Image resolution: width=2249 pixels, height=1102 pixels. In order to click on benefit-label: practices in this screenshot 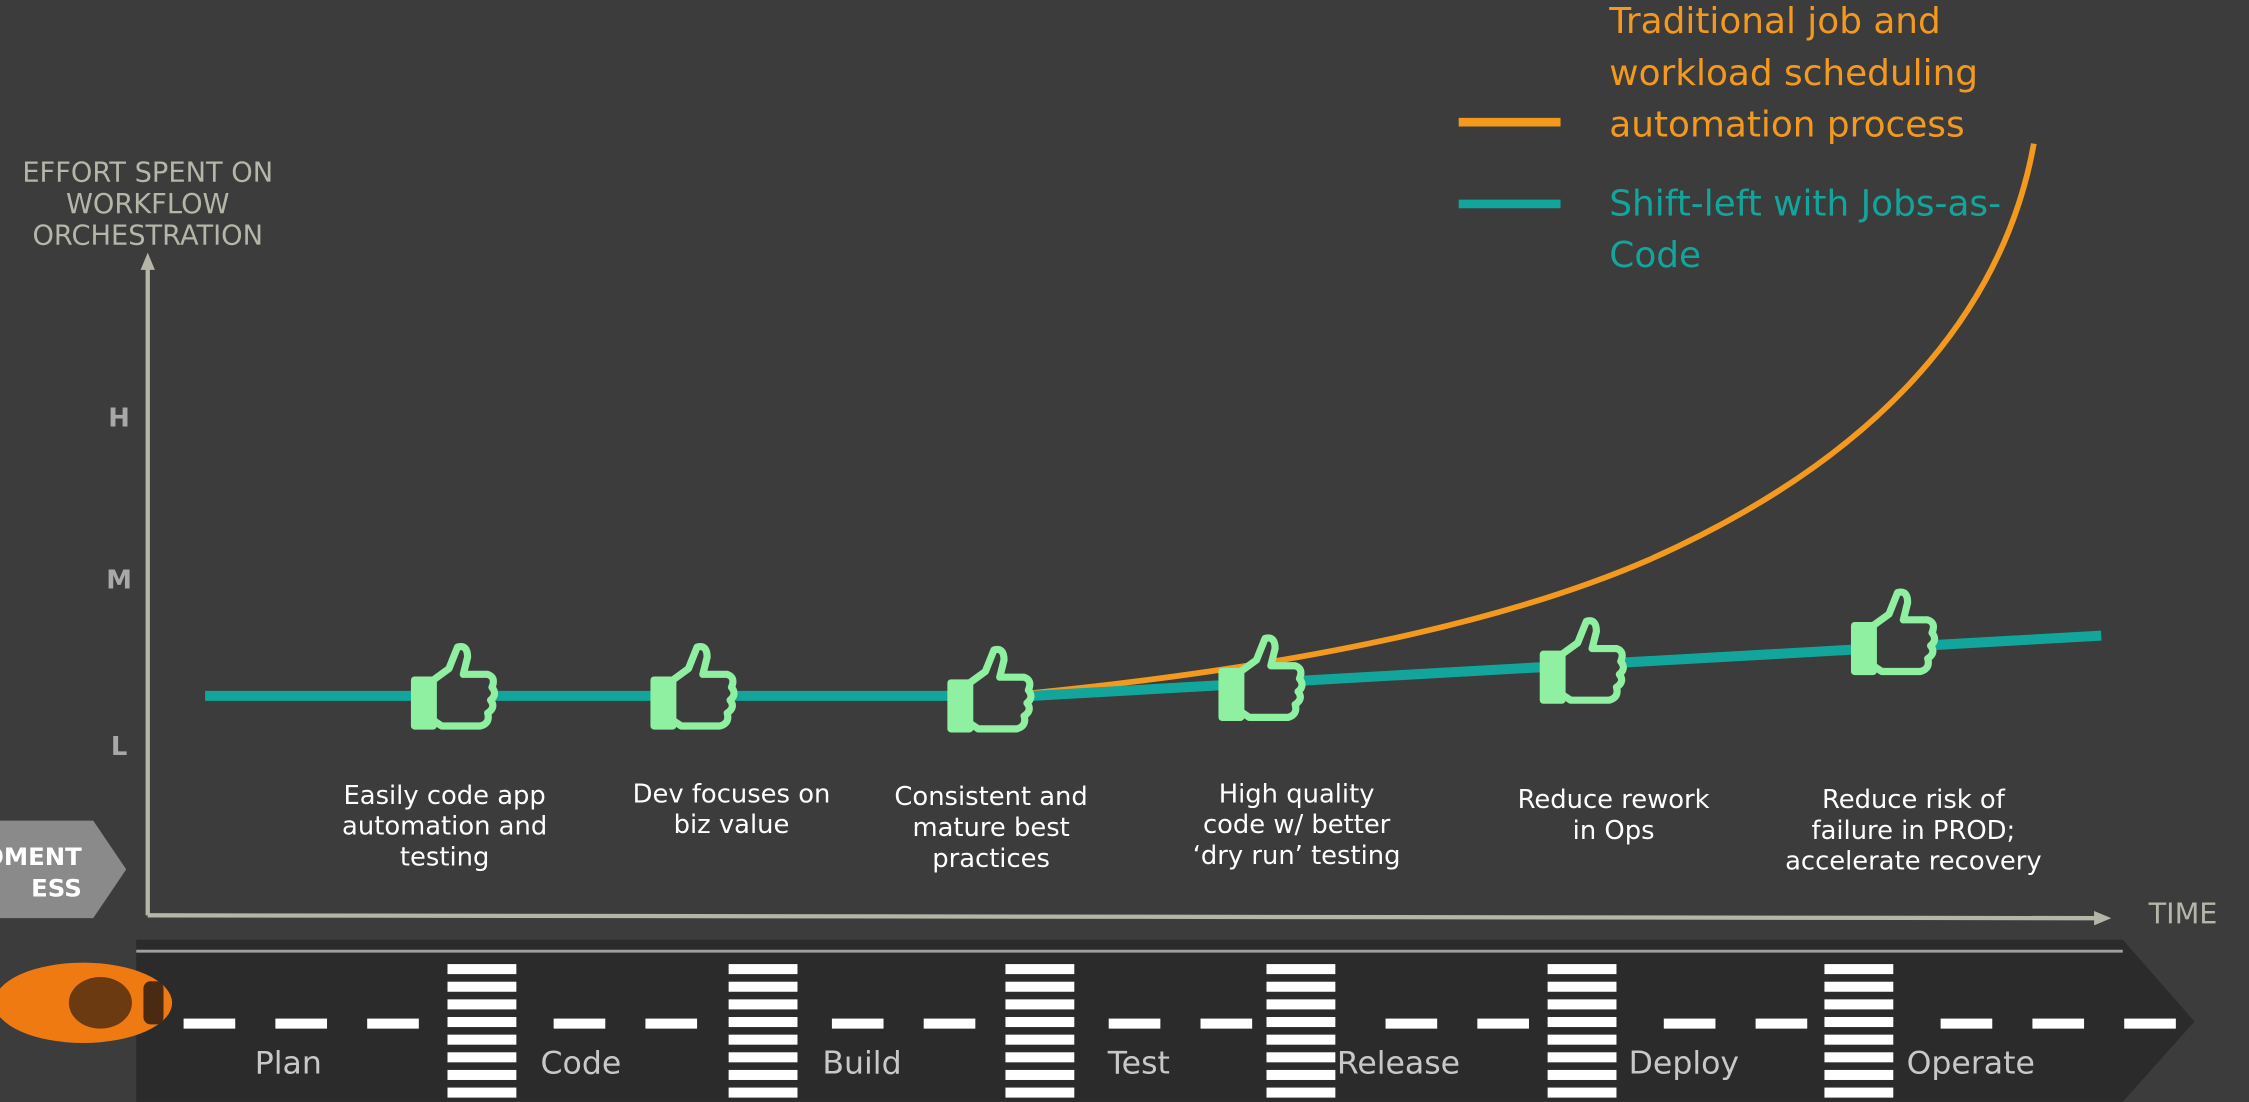, I will do `click(991, 859)`.